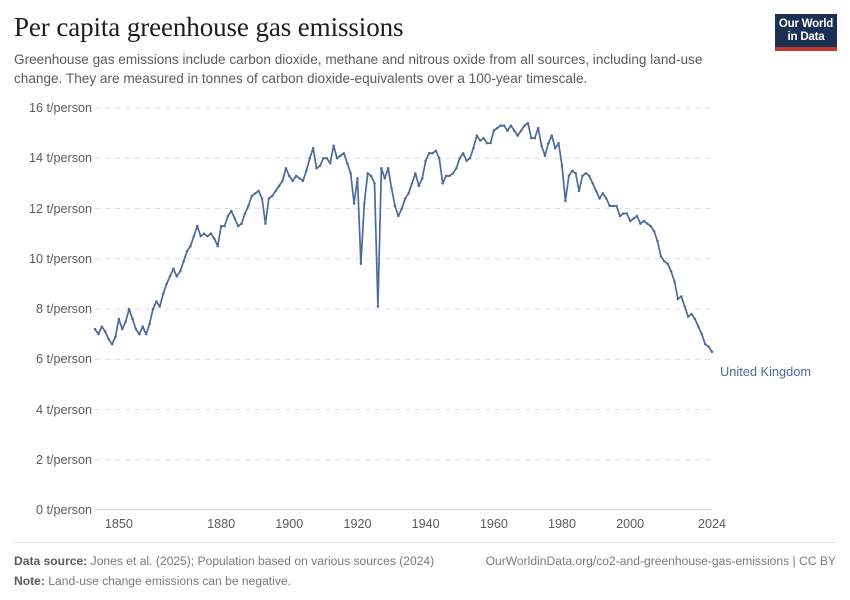 The height and width of the screenshot is (600, 850). I want to click on x-axis-tick-label: 1980, so click(562, 524).